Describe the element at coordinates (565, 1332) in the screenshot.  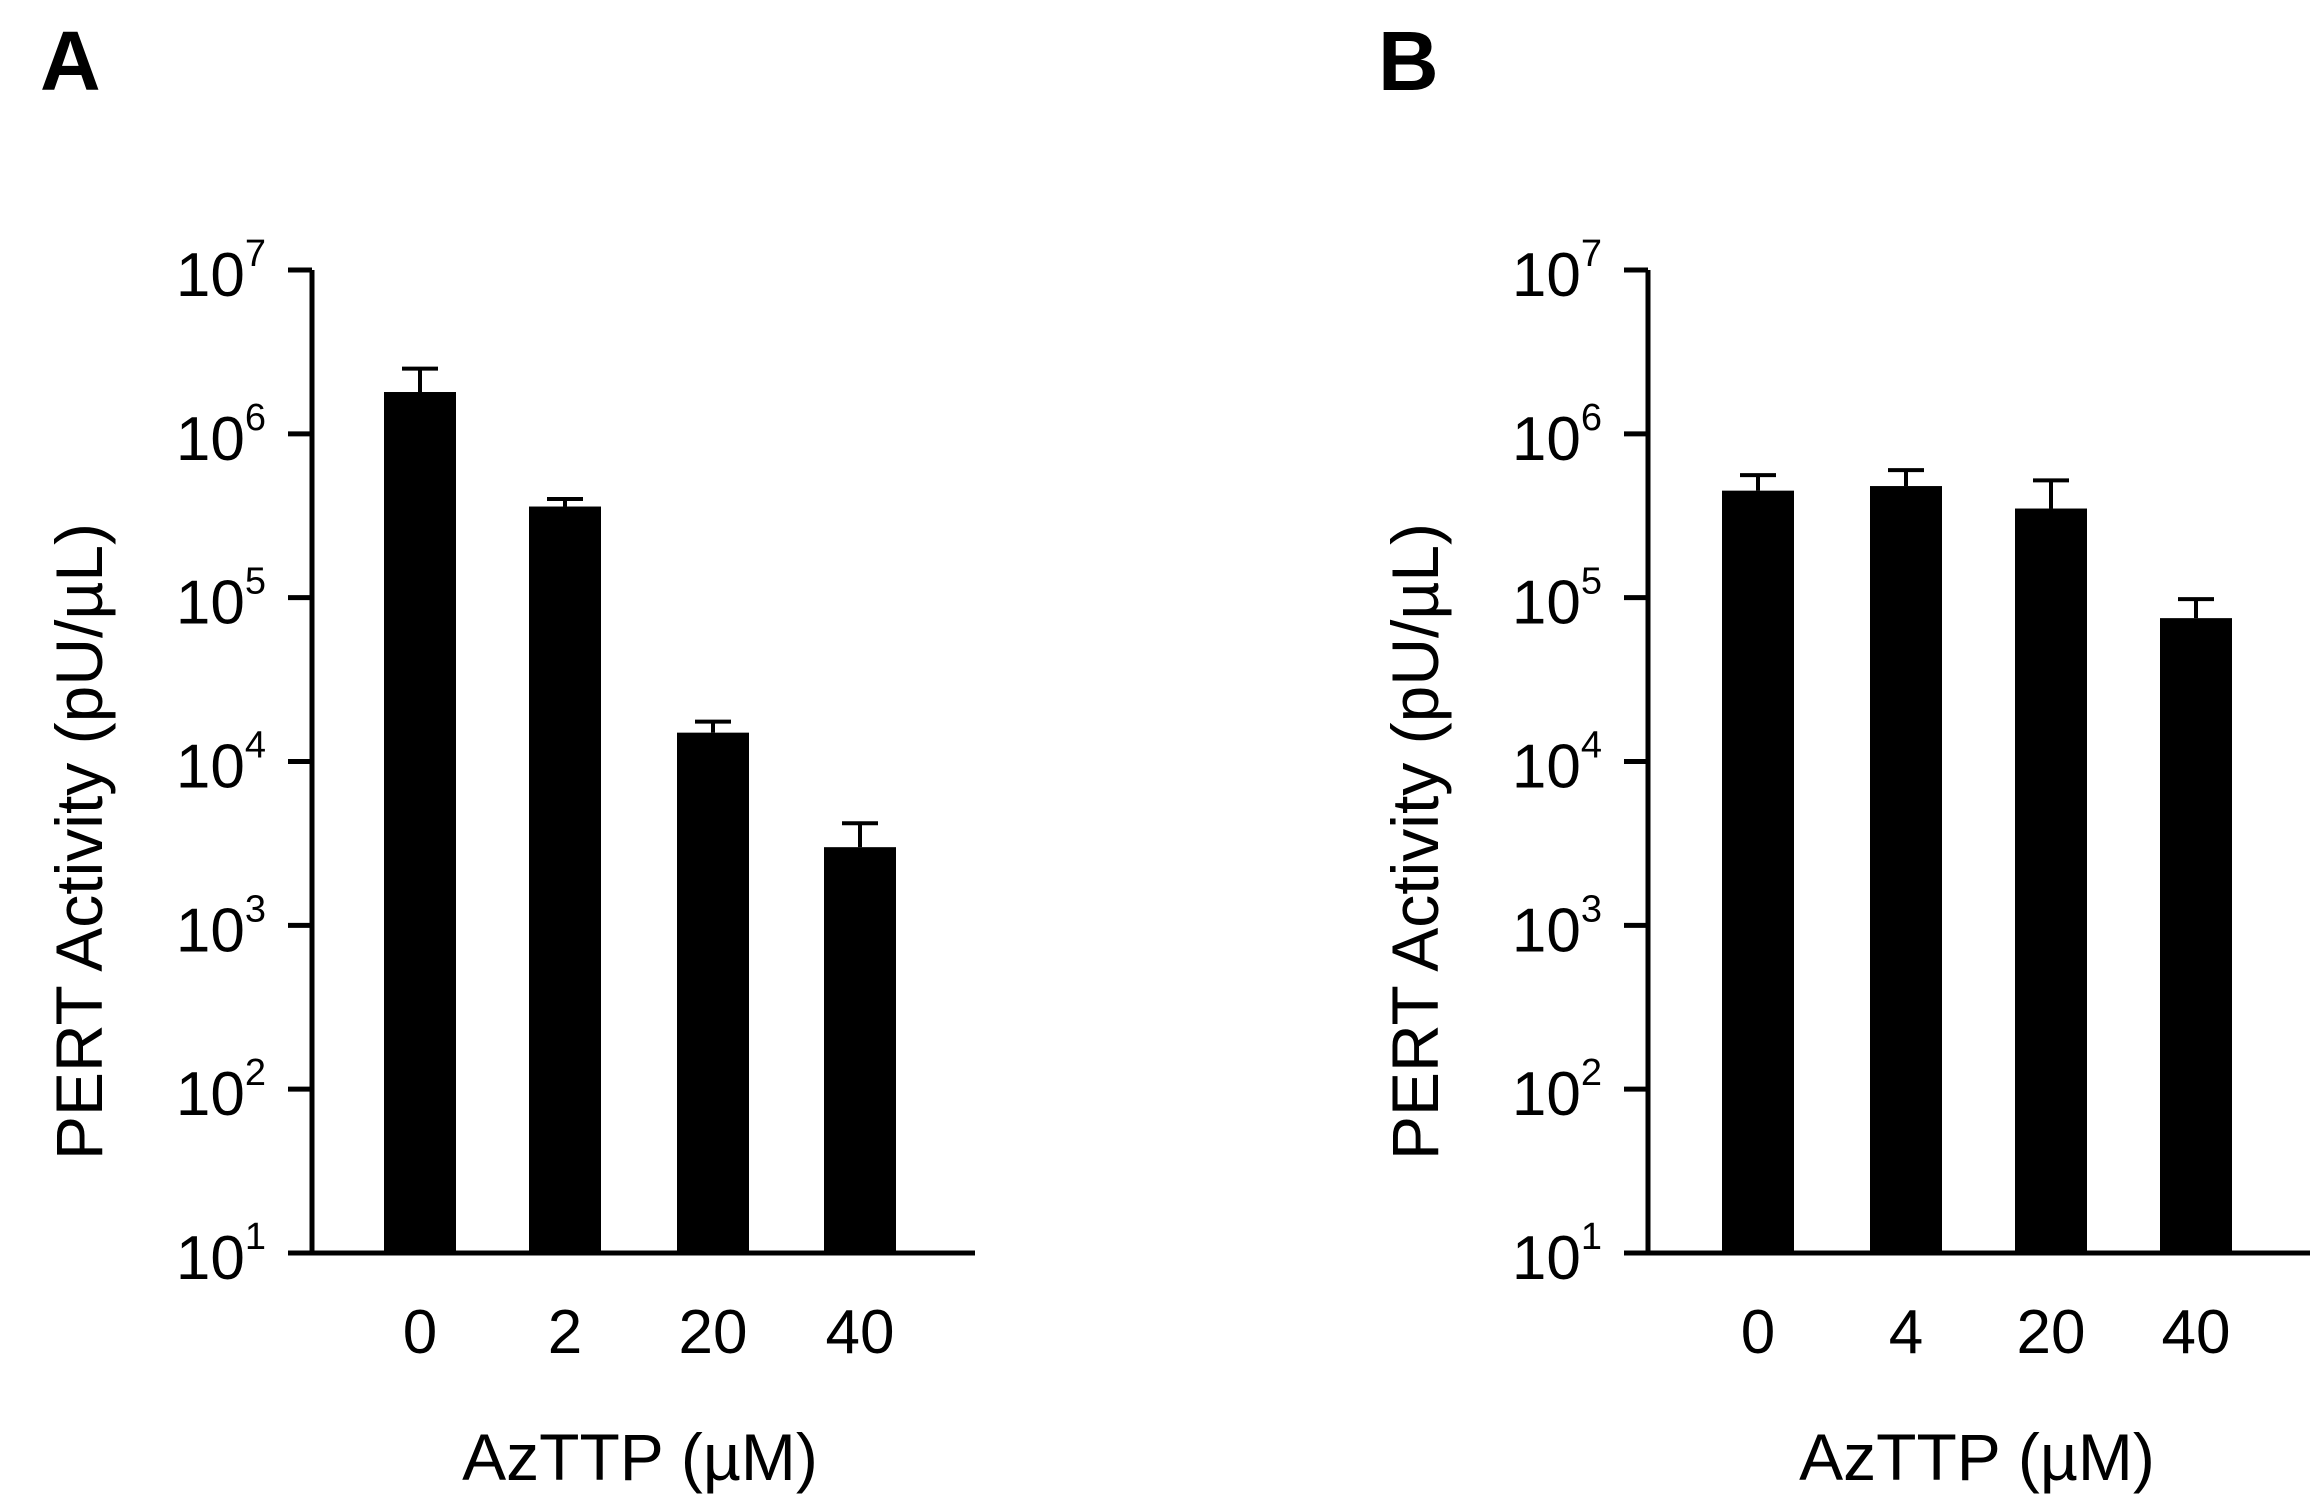
I see `x-tick-label: 2` at that location.